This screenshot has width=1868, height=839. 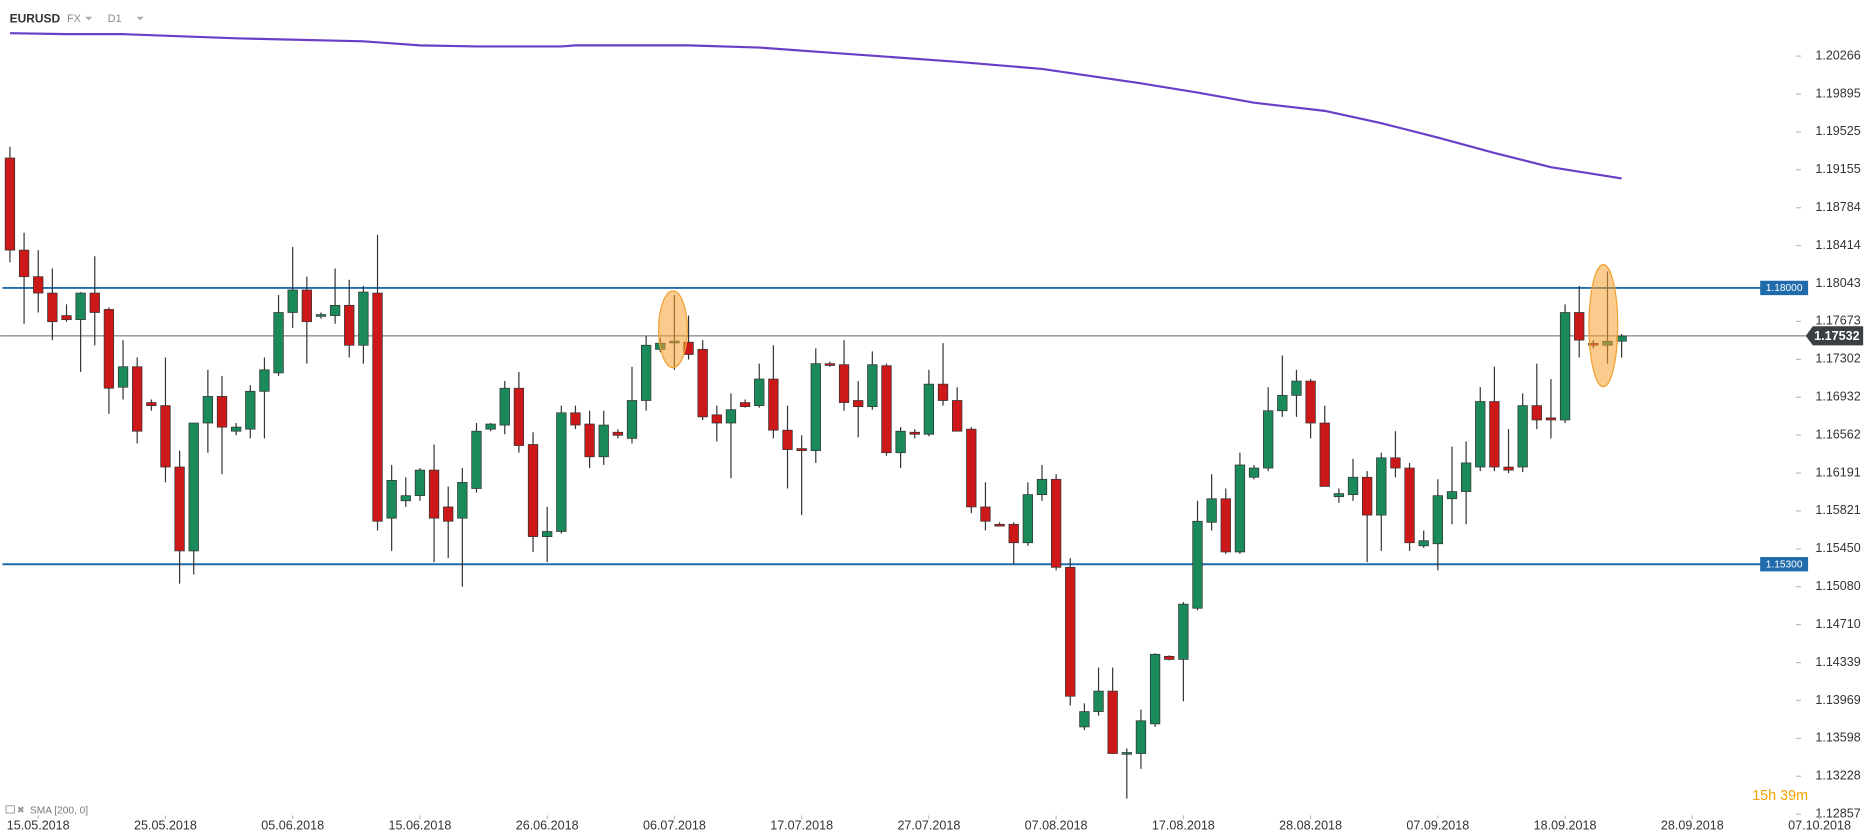 What do you see at coordinates (1837, 434) in the screenshot?
I see `y-tick-label: 1.16562` at bounding box center [1837, 434].